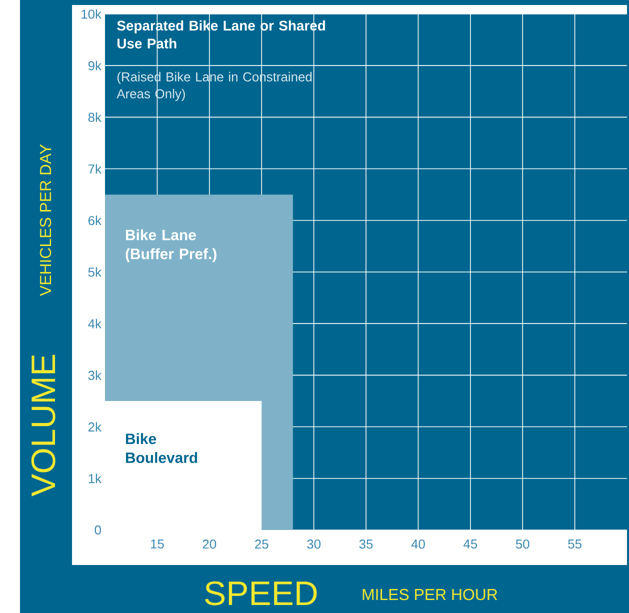  What do you see at coordinates (95, 65) in the screenshot?
I see `y-tick-label: 9k` at bounding box center [95, 65].